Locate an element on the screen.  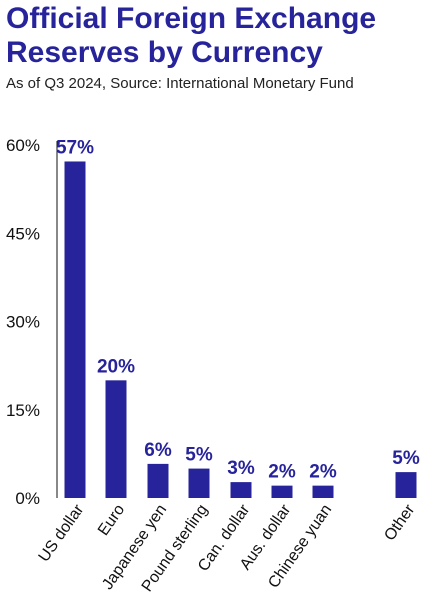
y-tick-label: 30% is located at coordinates (23, 322).